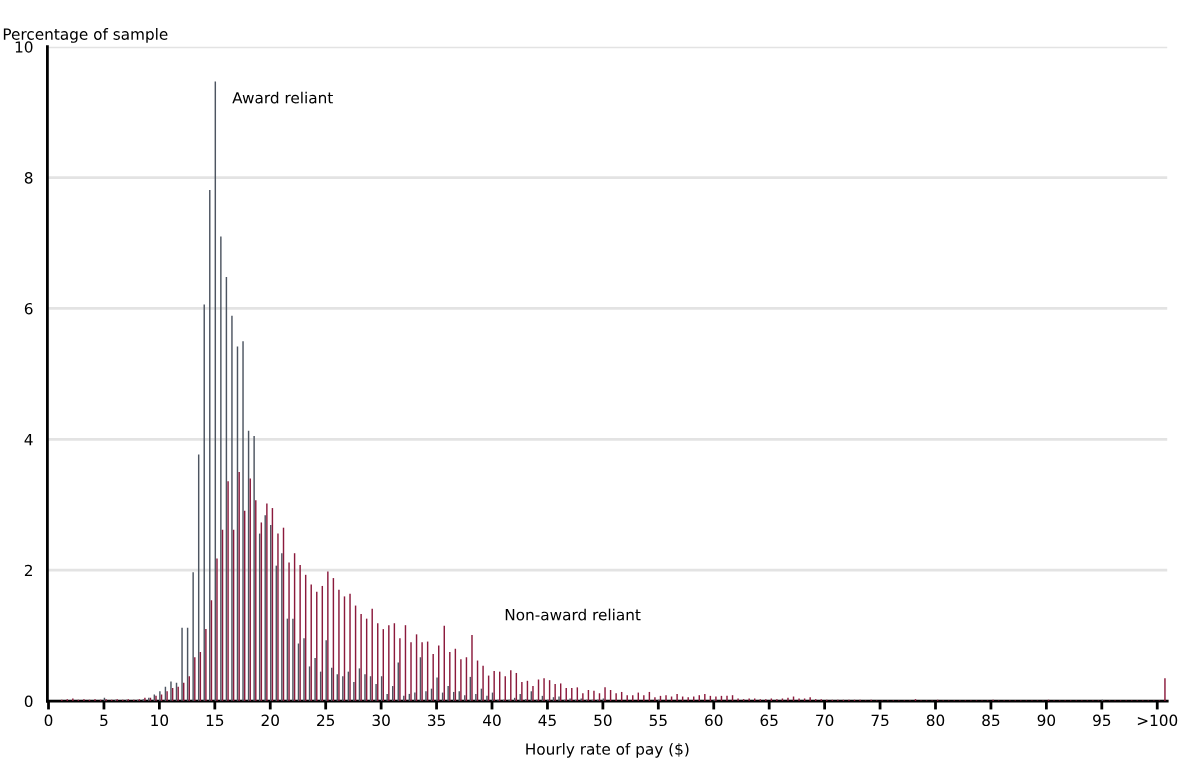  I want to click on x-tick-label: 95, so click(1102, 720).